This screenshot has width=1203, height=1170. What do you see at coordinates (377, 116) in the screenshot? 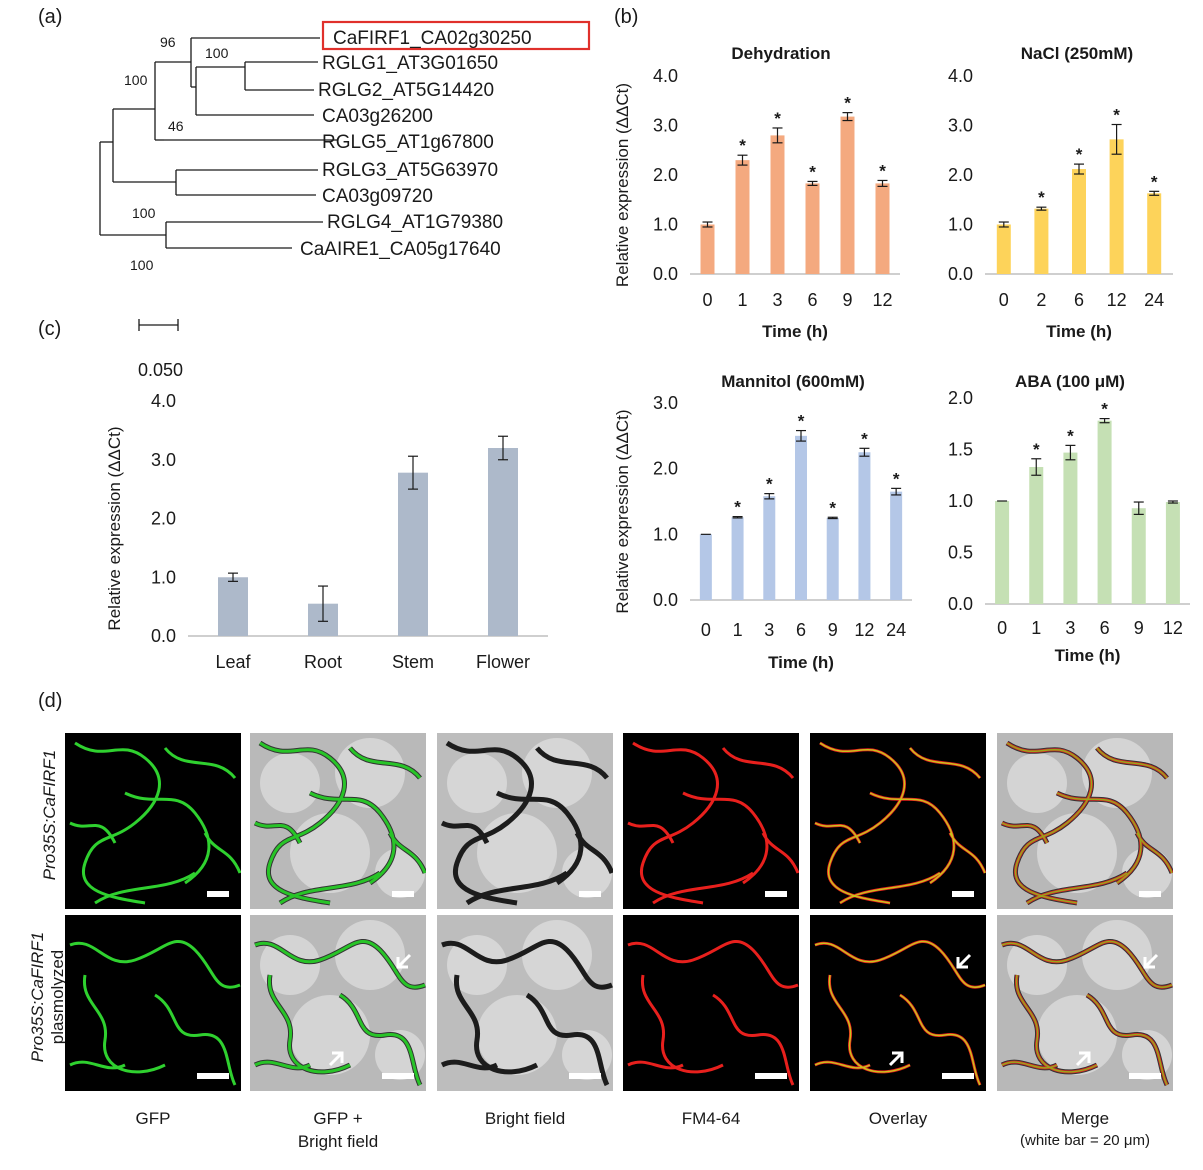
I see `tree-leaf-label: CA03g26200` at bounding box center [377, 116].